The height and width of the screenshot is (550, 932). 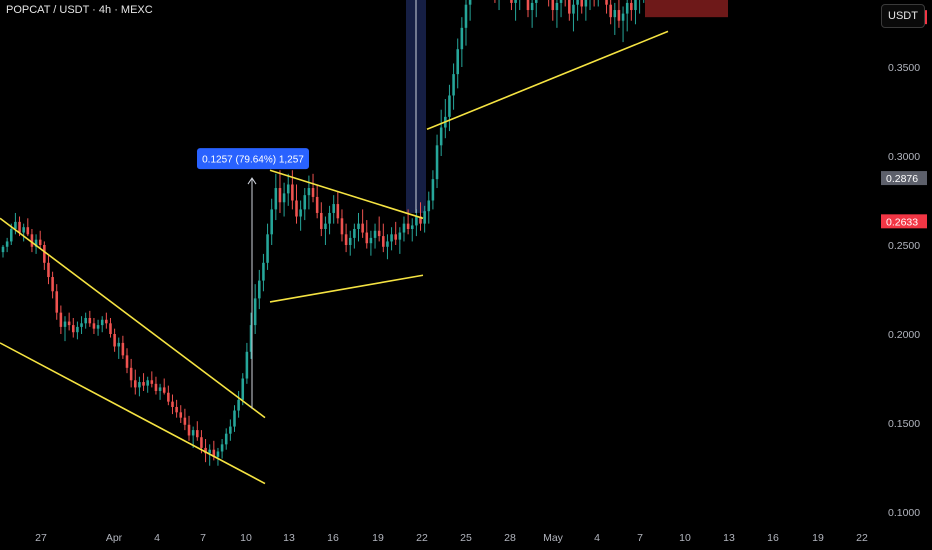 What do you see at coordinates (79, 10) in the screenshot?
I see `symbol-title: POPCAT / USDT · 4h · MEXC` at bounding box center [79, 10].